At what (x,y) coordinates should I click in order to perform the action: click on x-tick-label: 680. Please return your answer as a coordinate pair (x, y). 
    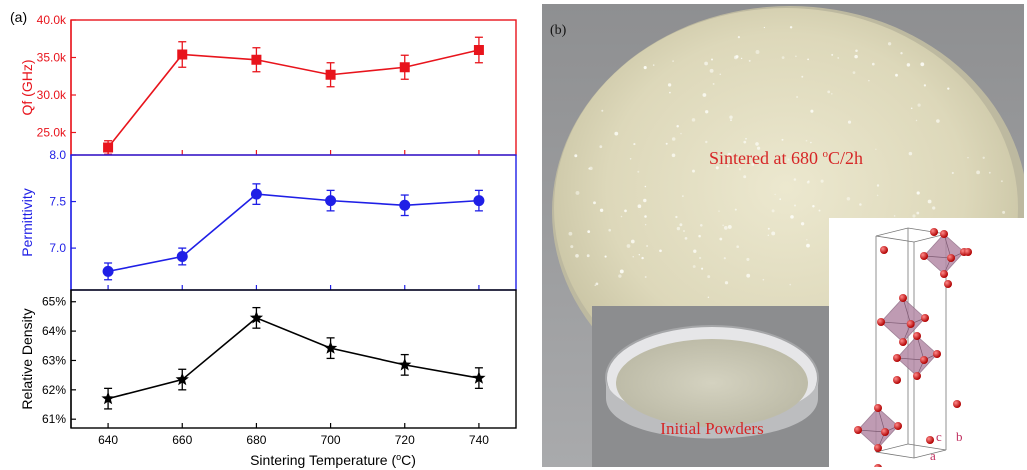
    Looking at the image, I should click on (256, 440).